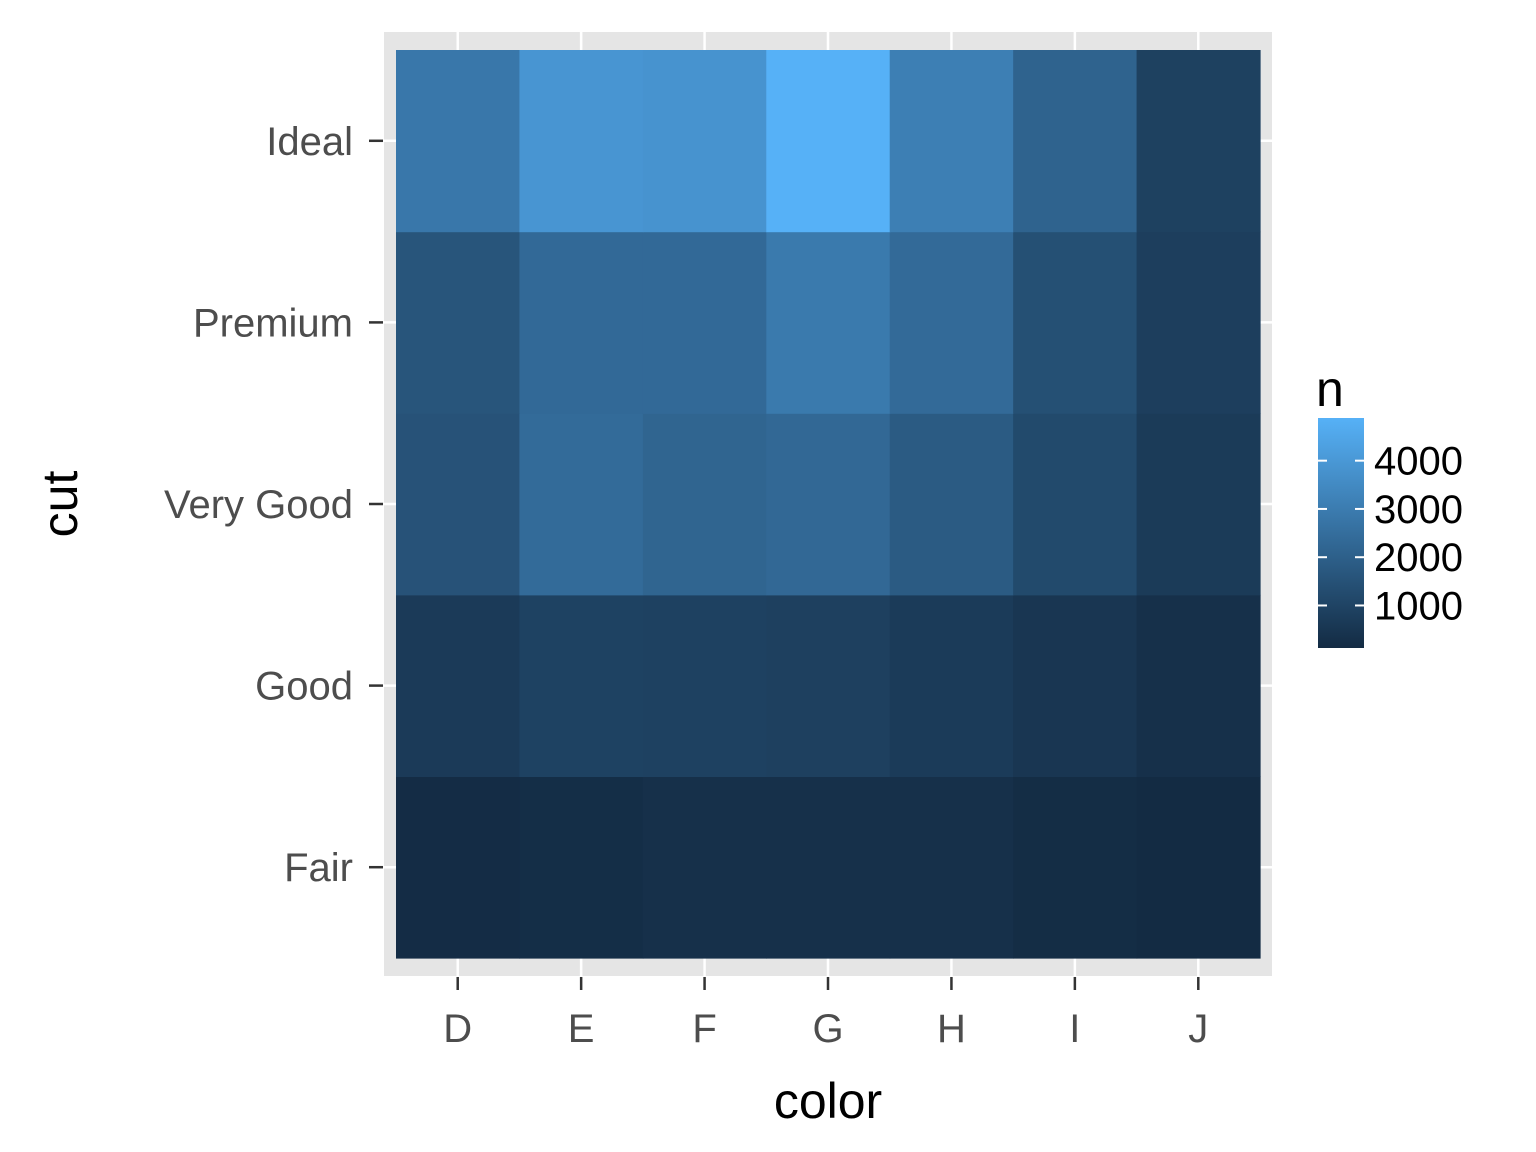 The width and height of the screenshot is (1536, 1152). What do you see at coordinates (273, 323) in the screenshot?
I see `y-tick-label: Premium` at bounding box center [273, 323].